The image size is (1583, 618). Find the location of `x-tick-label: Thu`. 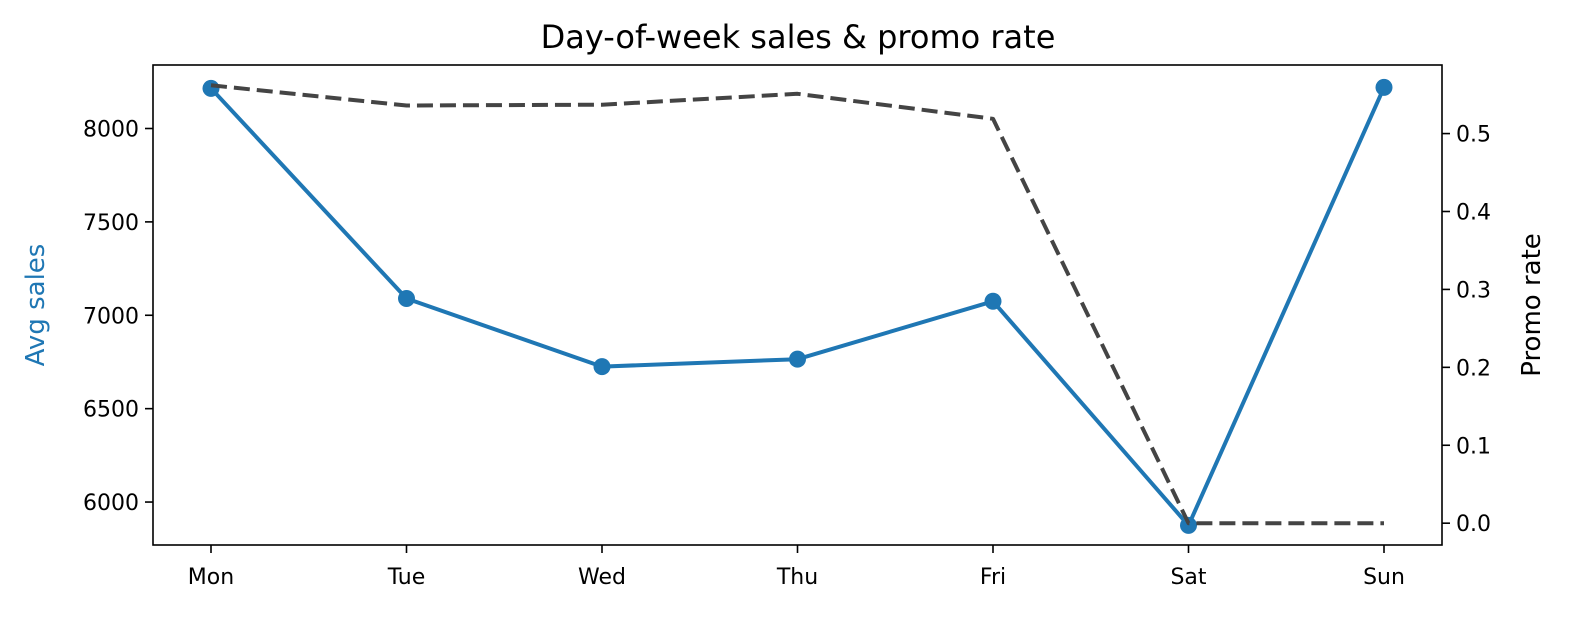

x-tick-label: Thu is located at coordinates (797, 577).